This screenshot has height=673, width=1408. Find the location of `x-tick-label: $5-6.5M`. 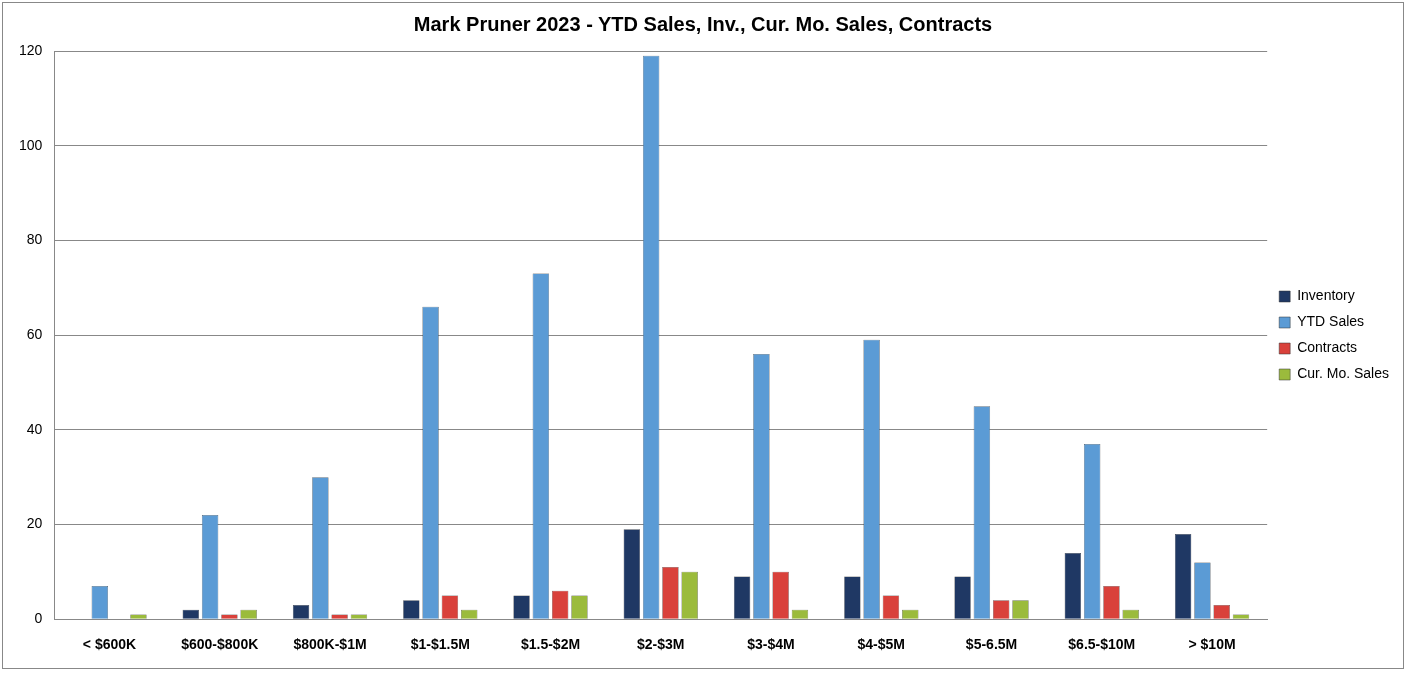

x-tick-label: $5-6.5M is located at coordinates (991, 644).